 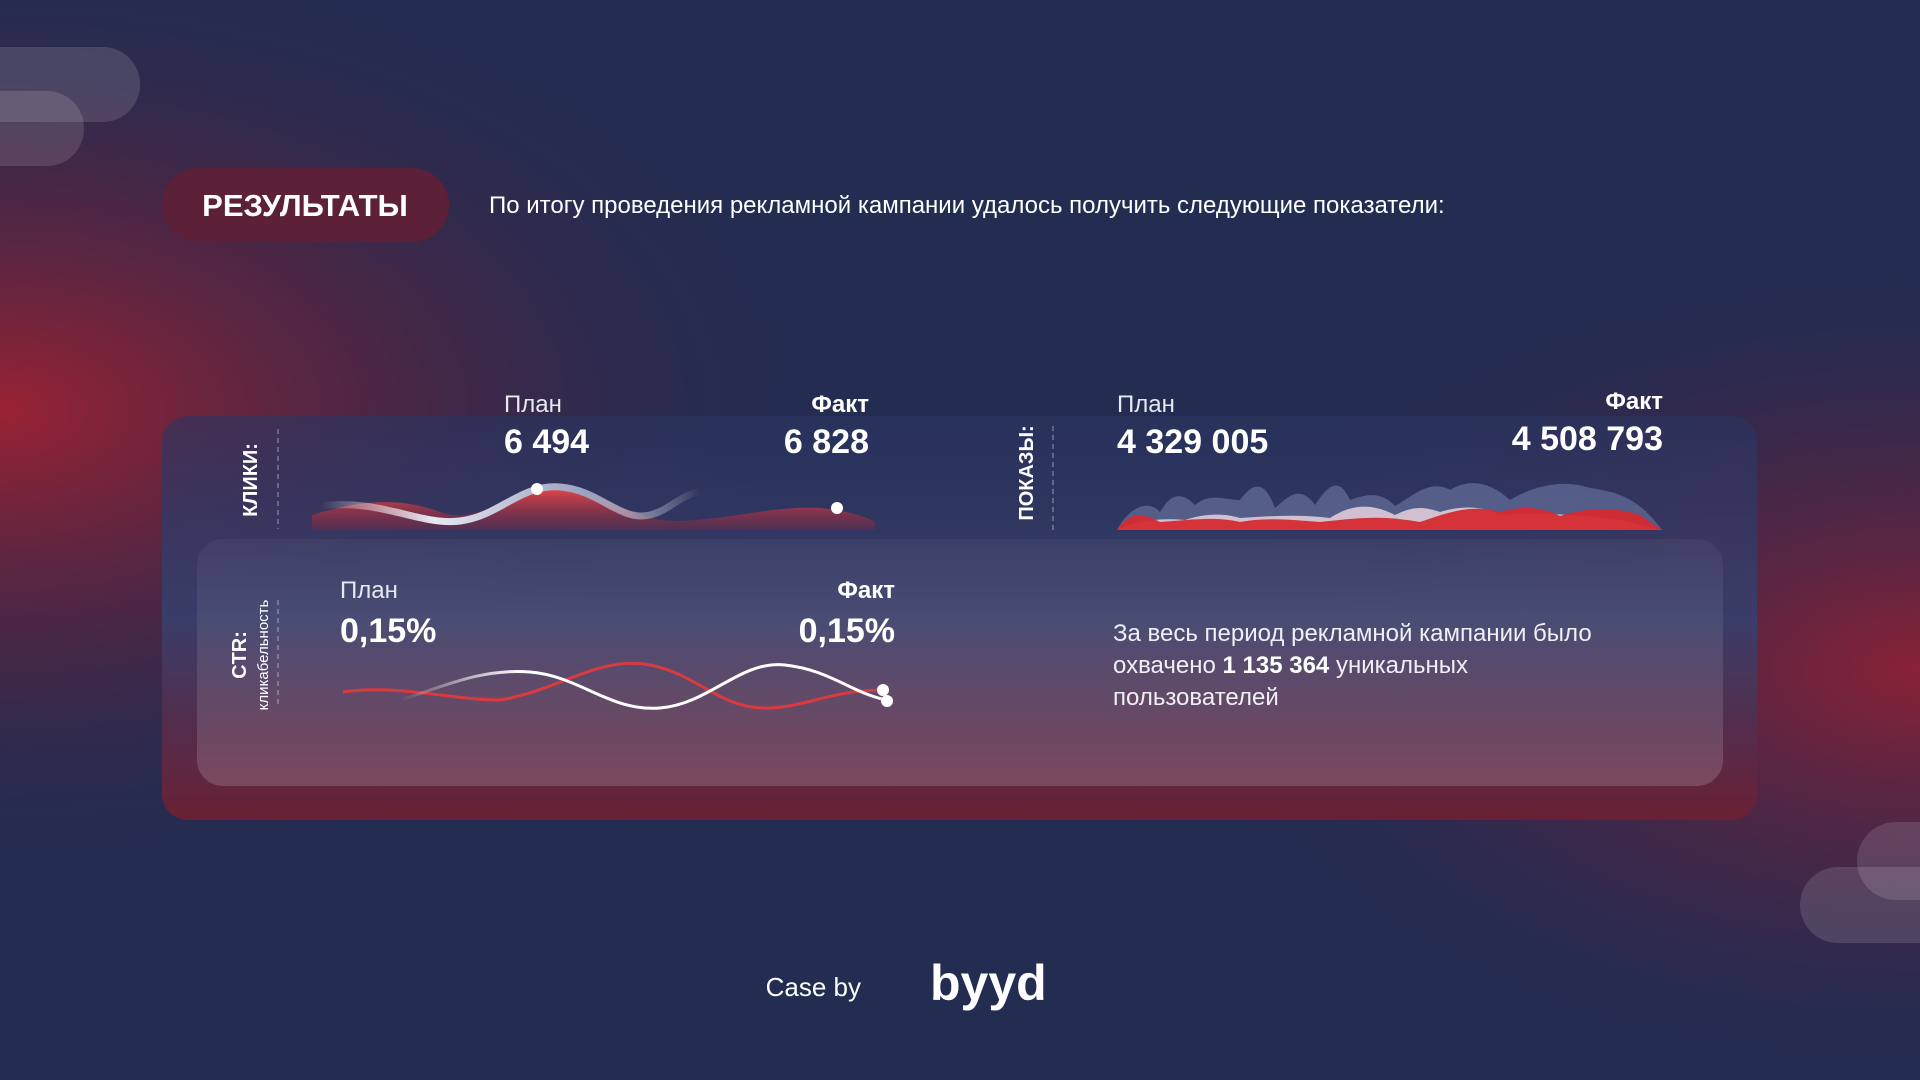 I want to click on area, so click(x=1389, y=518).